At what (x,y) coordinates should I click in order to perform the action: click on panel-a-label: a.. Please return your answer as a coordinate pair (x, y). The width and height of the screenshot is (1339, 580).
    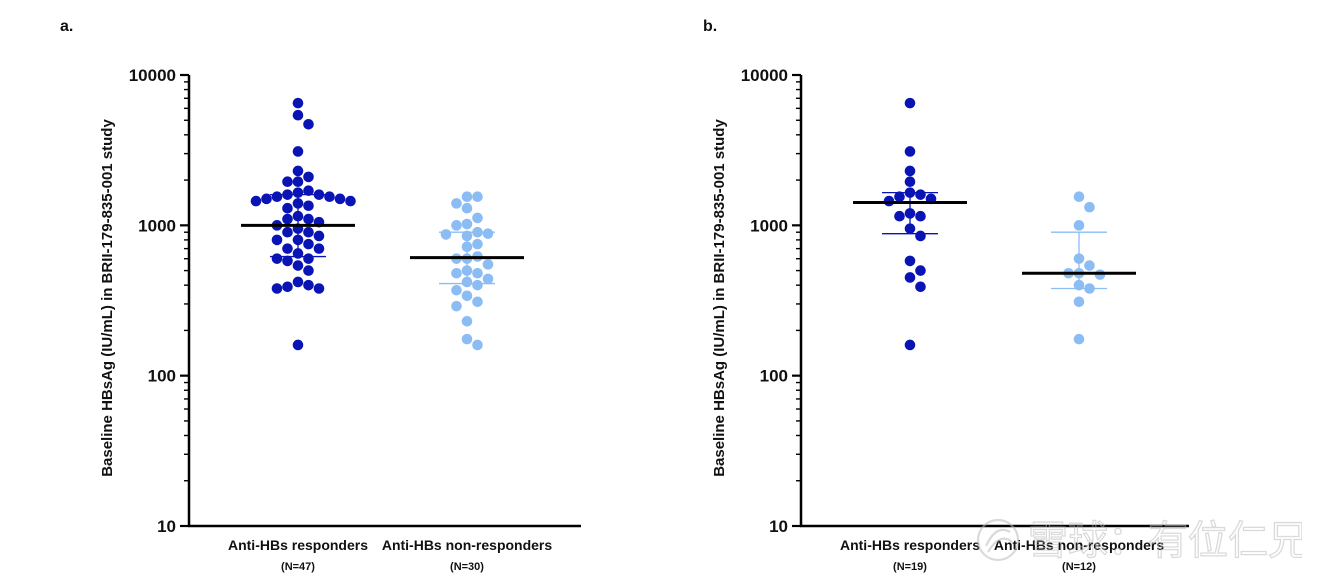
    Looking at the image, I should click on (66, 26).